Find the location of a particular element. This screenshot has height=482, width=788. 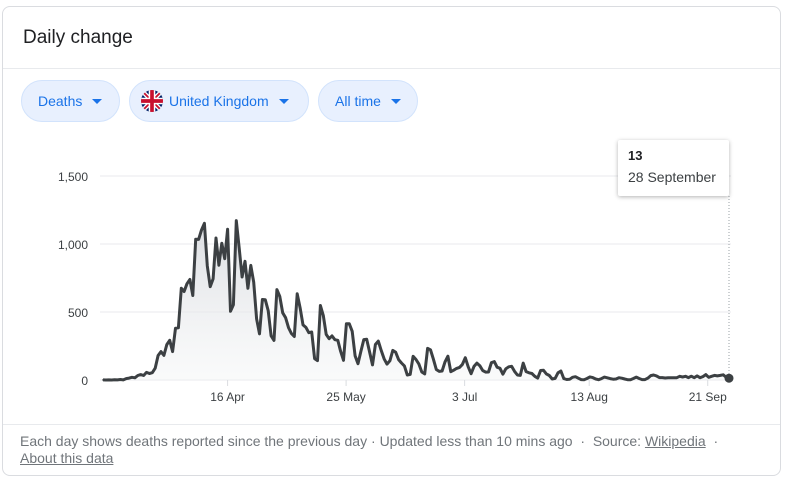

range-label: All time is located at coordinates (358, 101).